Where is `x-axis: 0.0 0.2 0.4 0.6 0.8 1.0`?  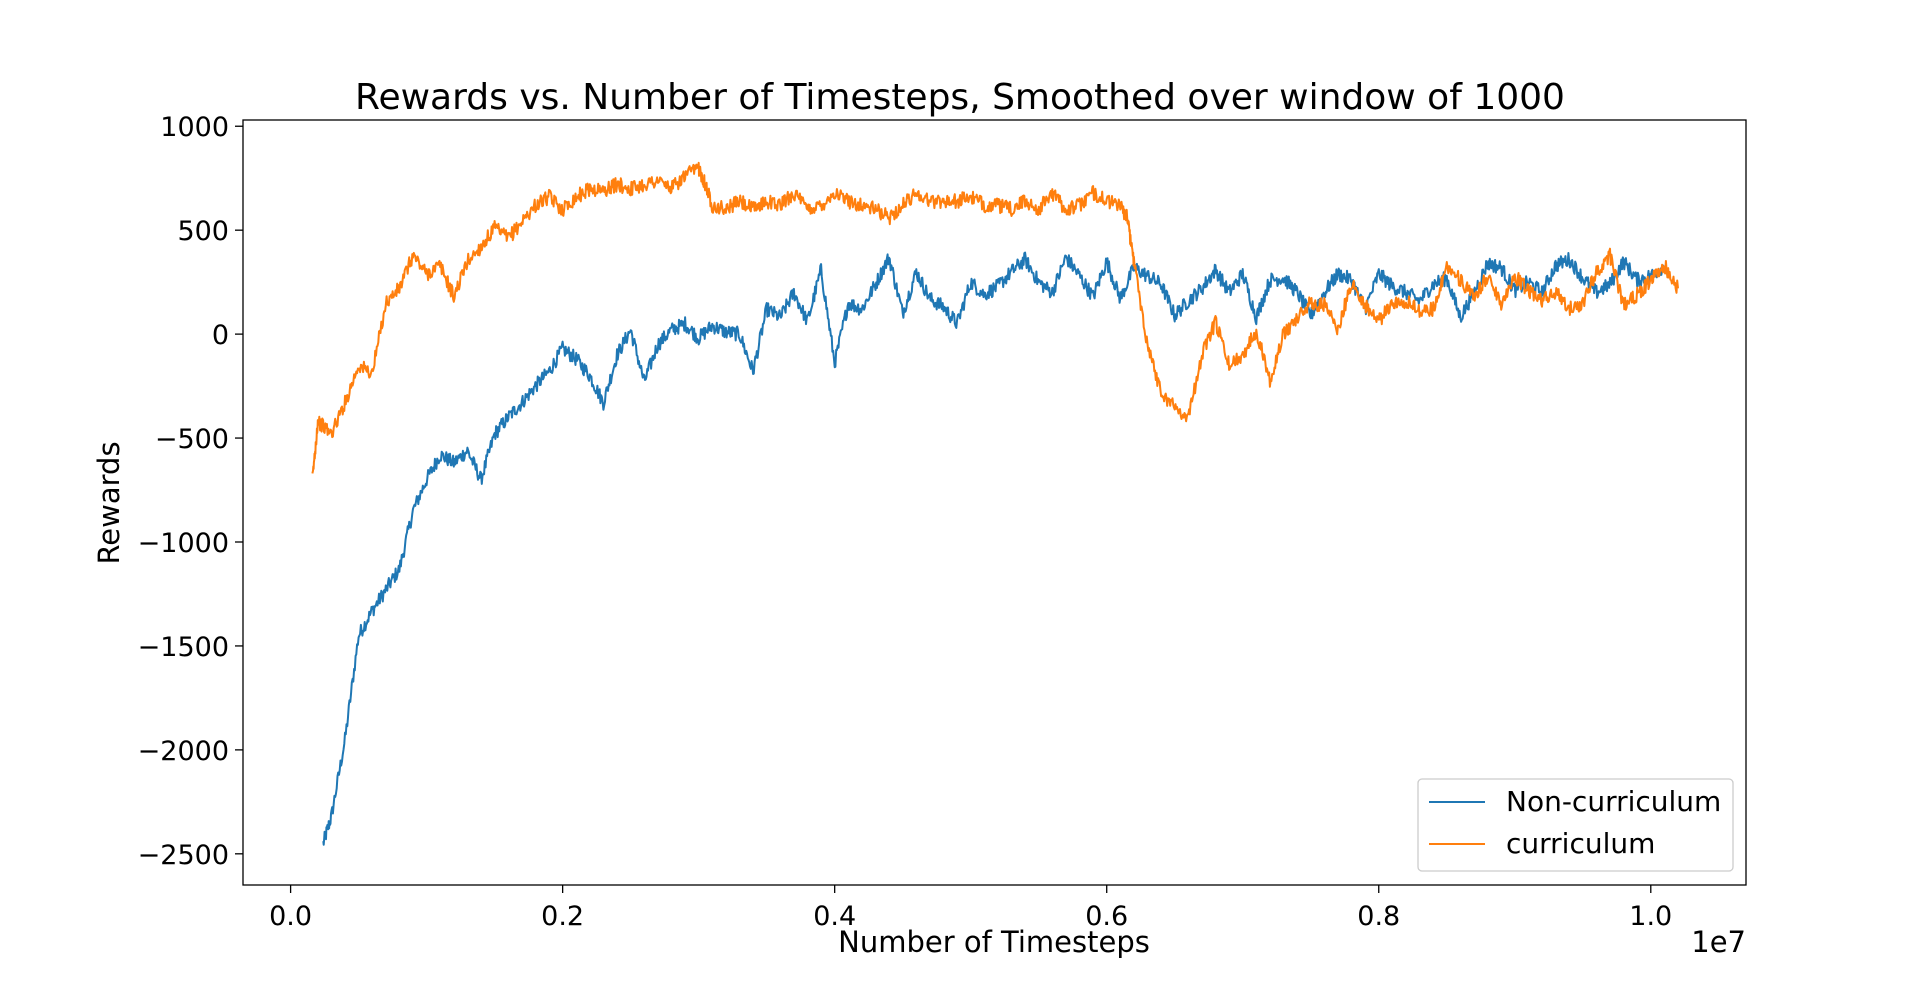 x-axis: 0.0 0.2 0.4 0.6 0.8 1.0 is located at coordinates (970, 908).